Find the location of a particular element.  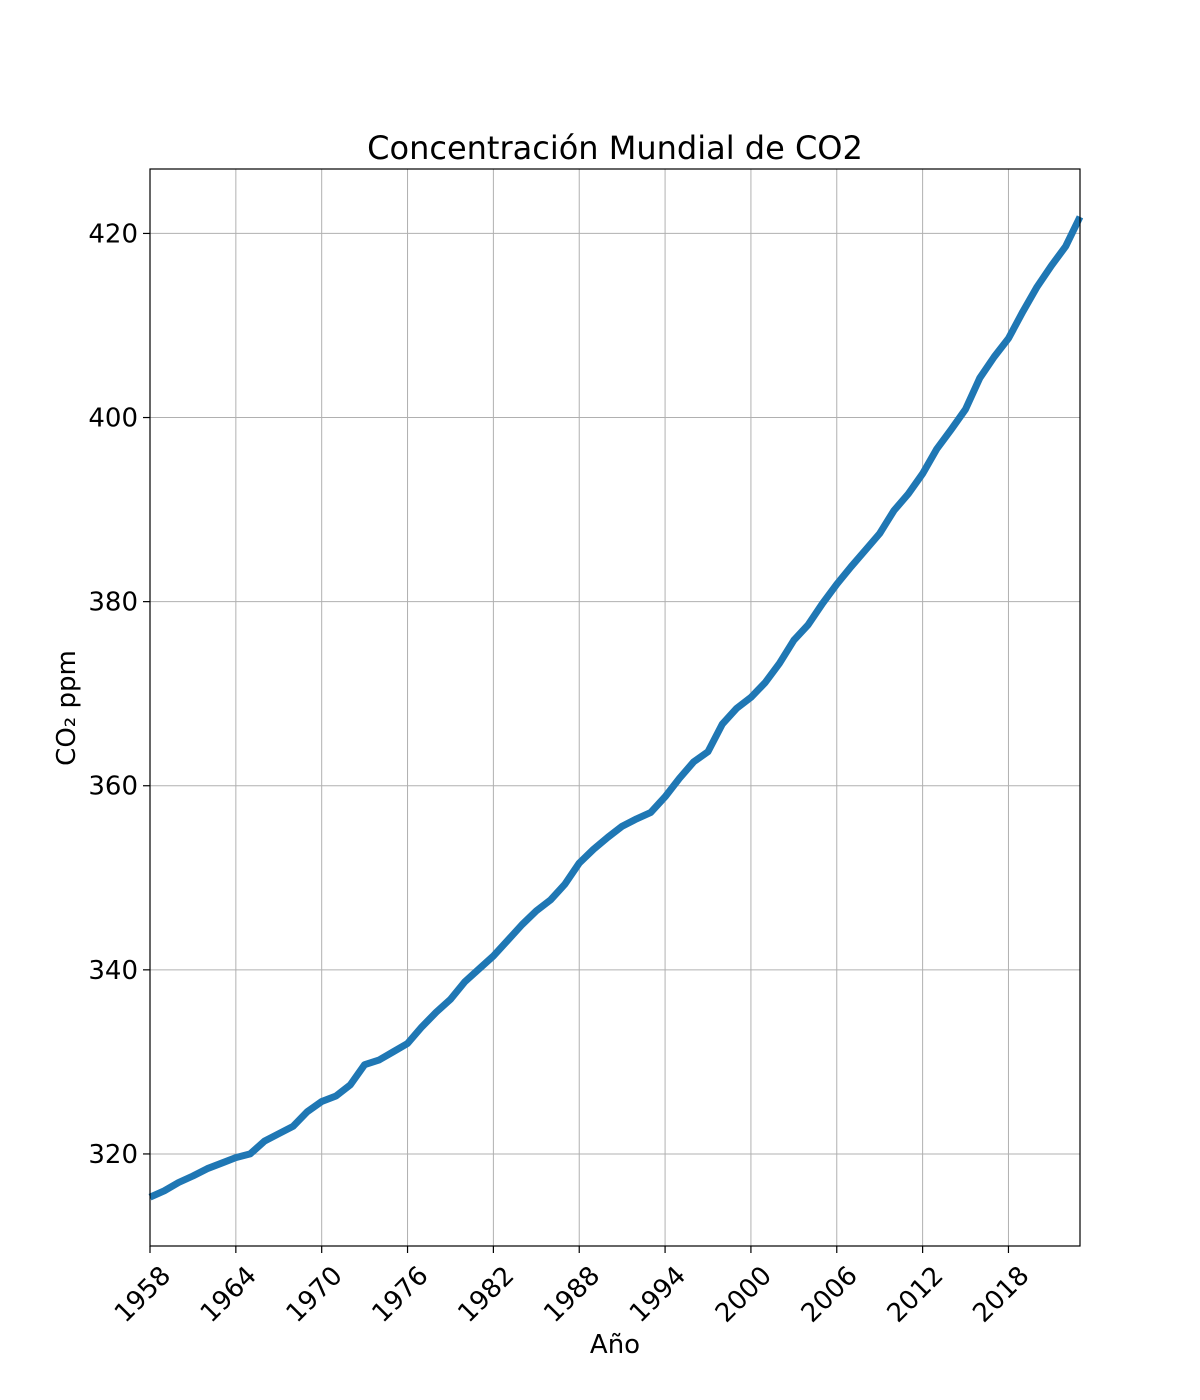

y-axis-ticks: 320 340 360 380 400 420 is located at coordinates (119, 694).